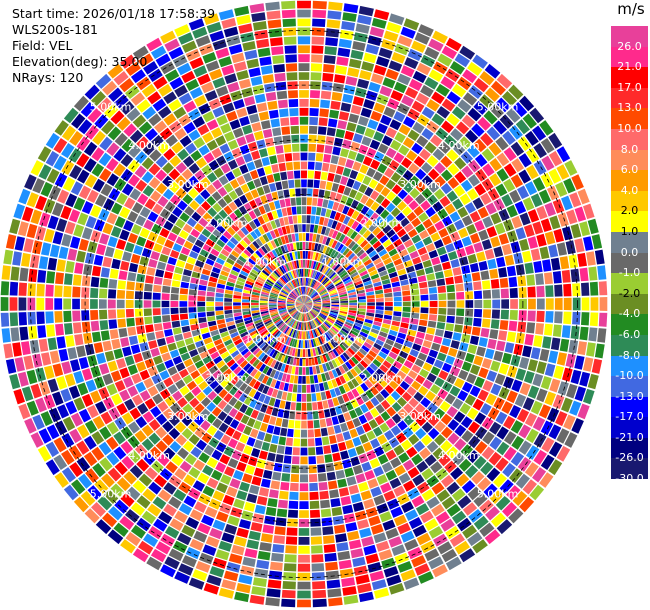 The height and width of the screenshot is (610, 650). I want to click on range-ring-label: 1.00km, so click(343, 339).